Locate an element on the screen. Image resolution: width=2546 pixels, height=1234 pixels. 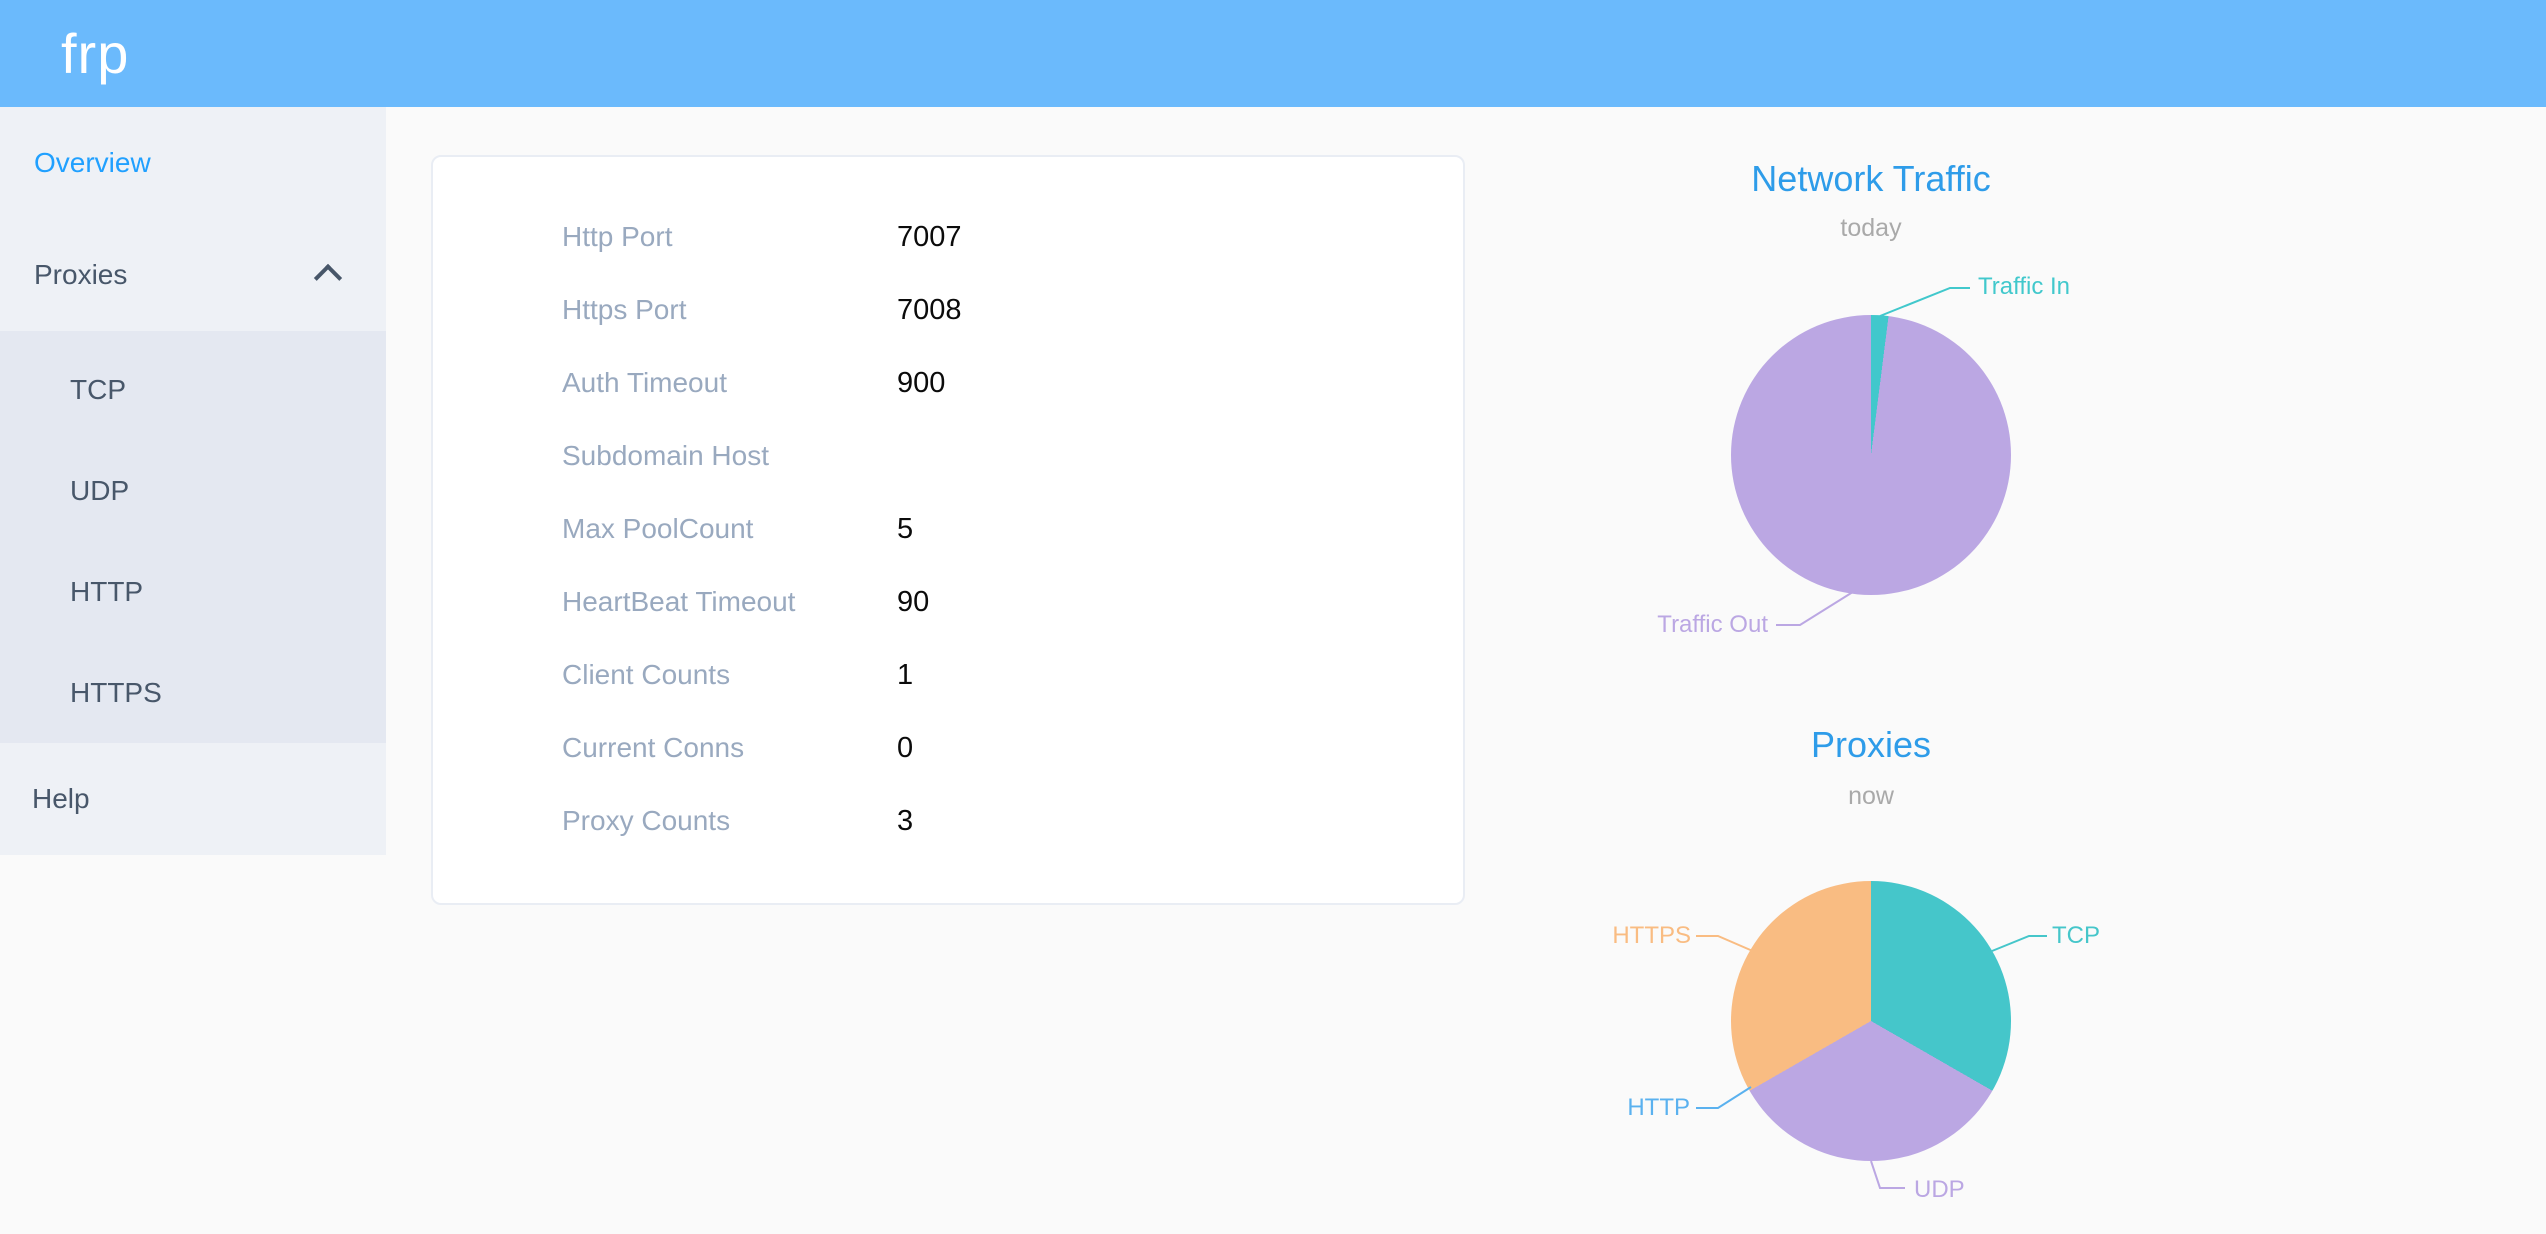
config-row: Client Counts 1 is located at coordinates (948, 675).